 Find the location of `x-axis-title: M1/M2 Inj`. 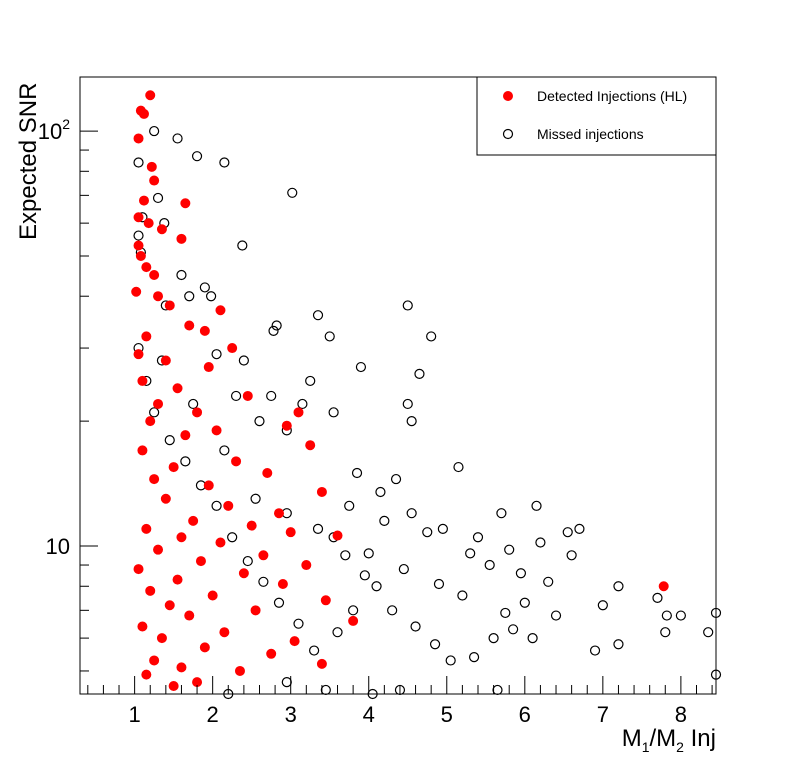

x-axis-title: M1/M2 Inj is located at coordinates (669, 740).